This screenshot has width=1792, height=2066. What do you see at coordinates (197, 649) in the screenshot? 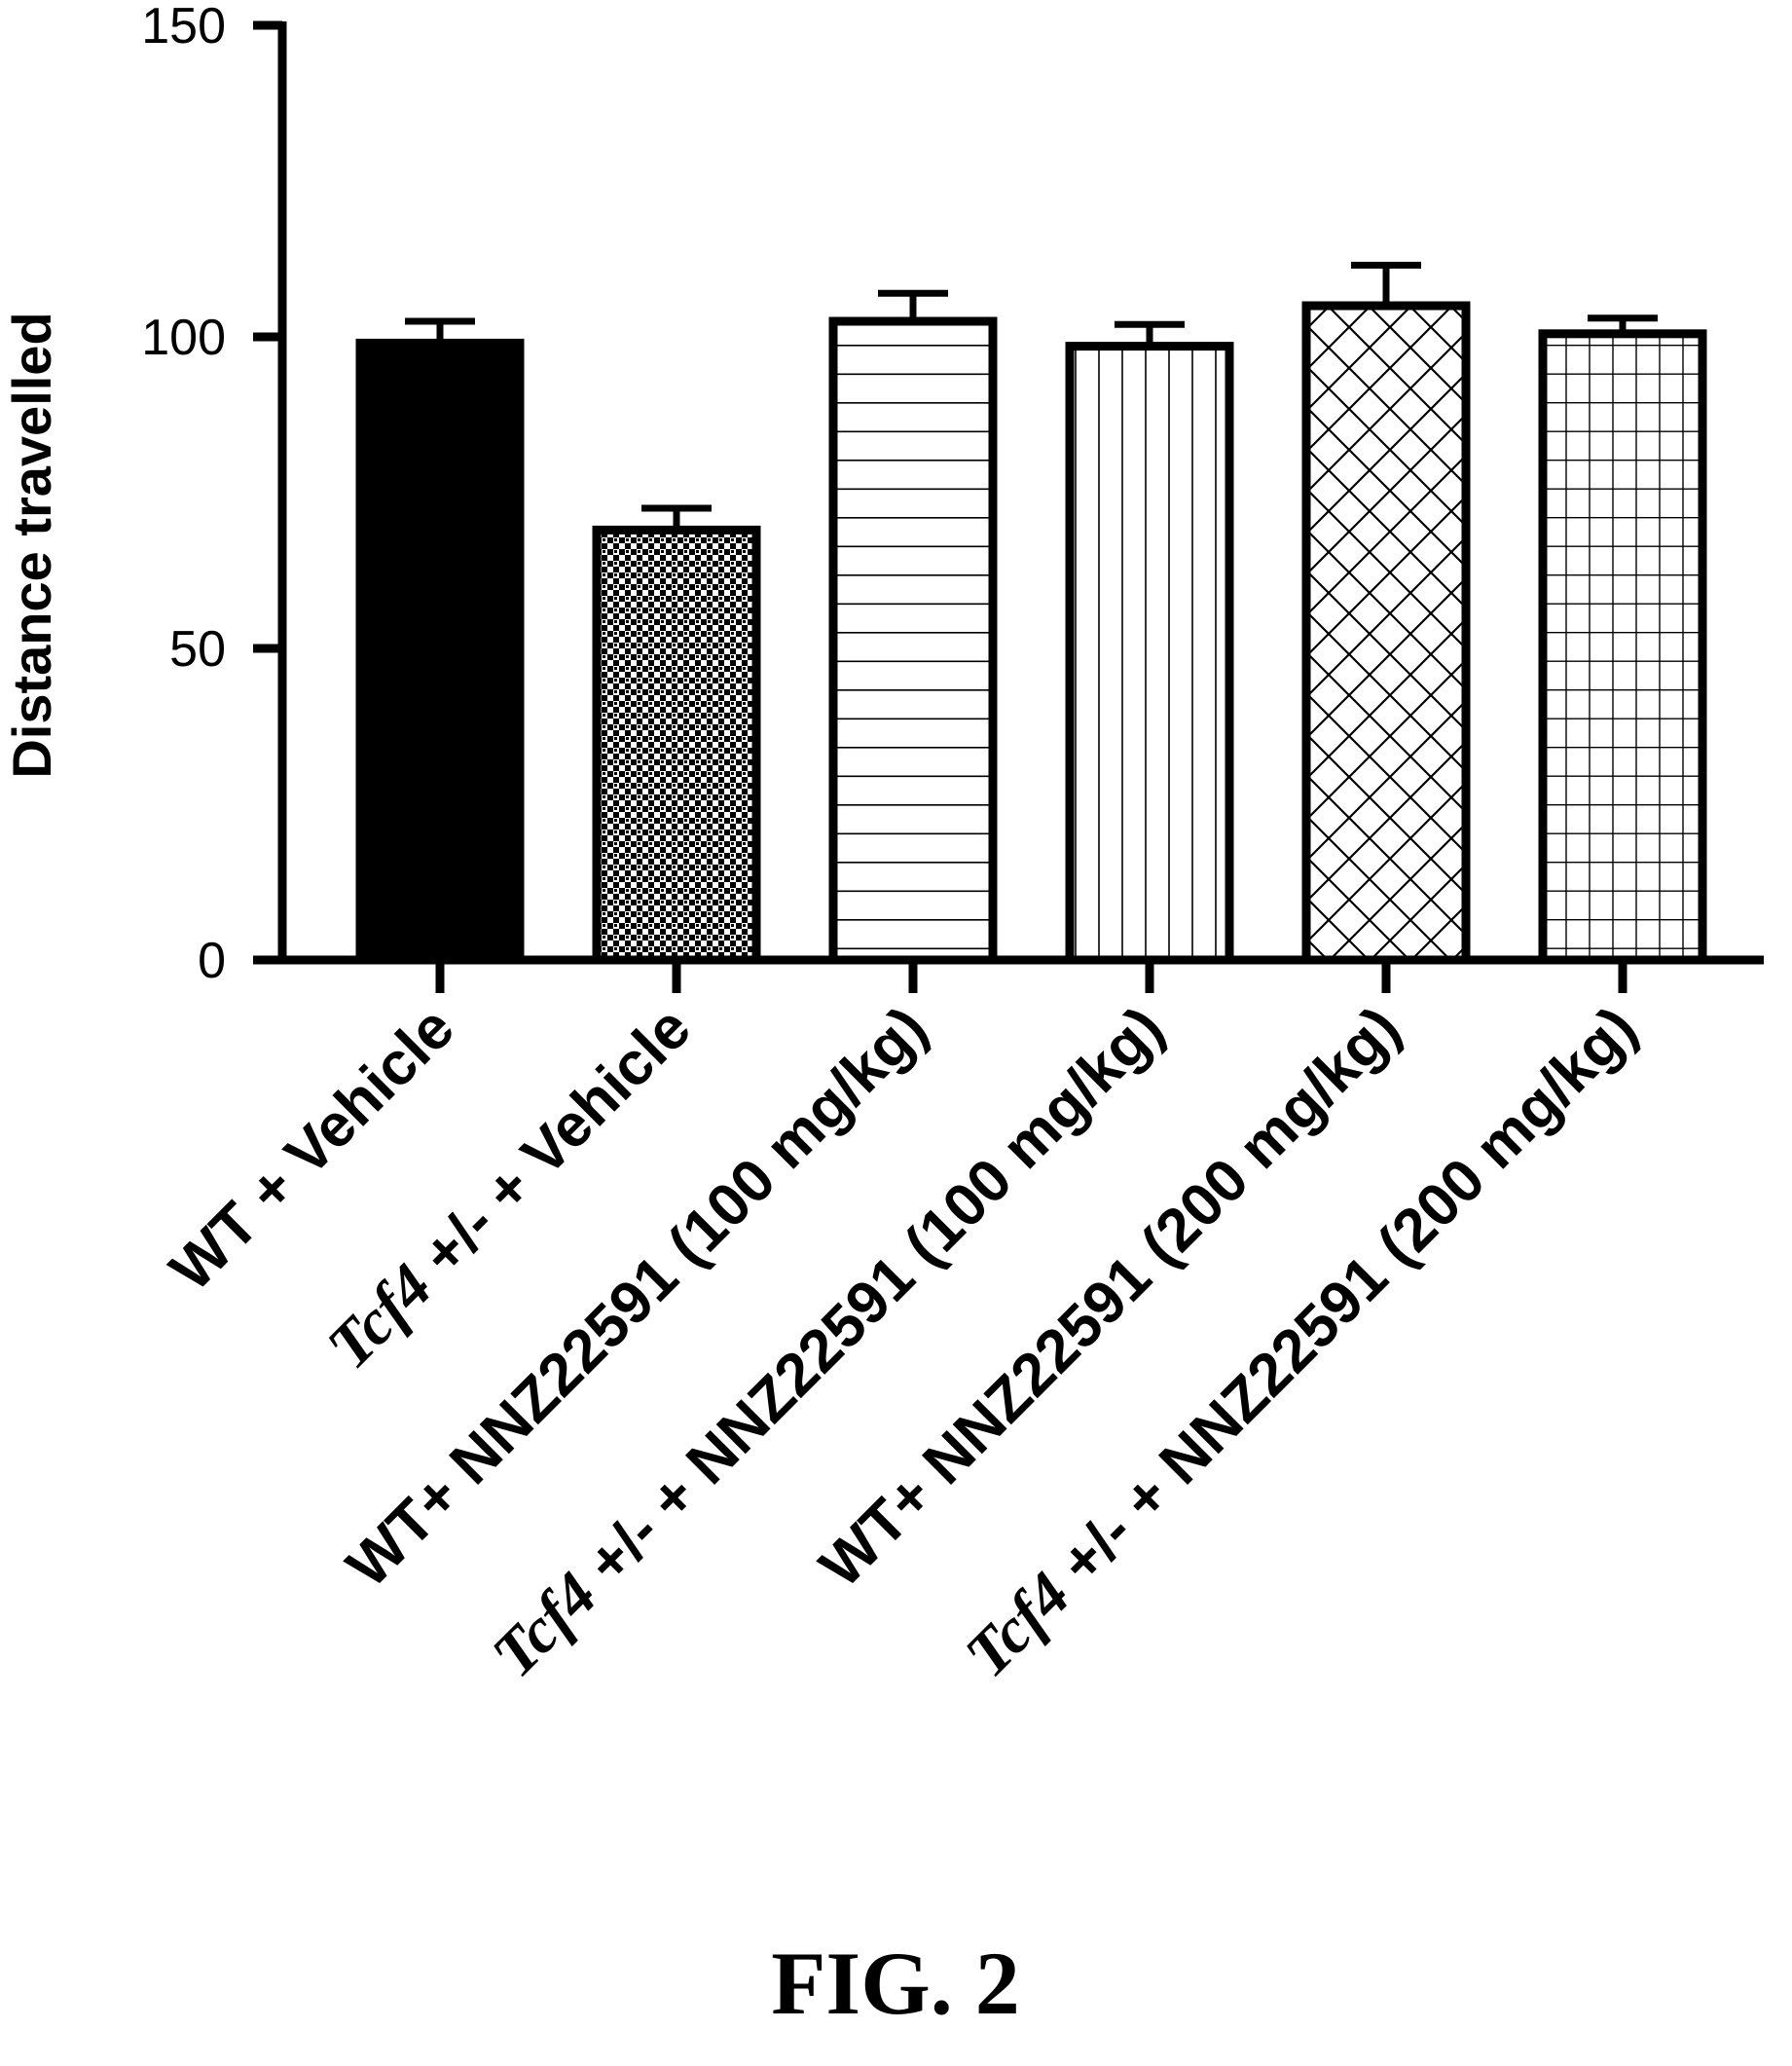
I see `y-tick-label: 50` at bounding box center [197, 649].